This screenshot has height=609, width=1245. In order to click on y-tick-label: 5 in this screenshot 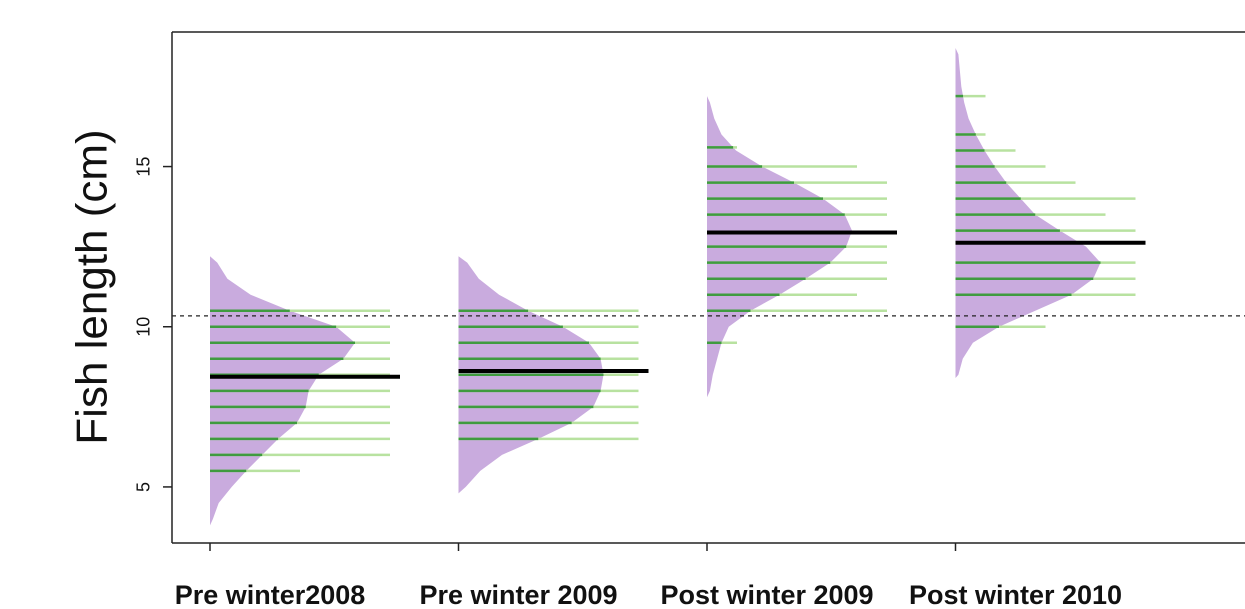, I will do `click(144, 487)`.